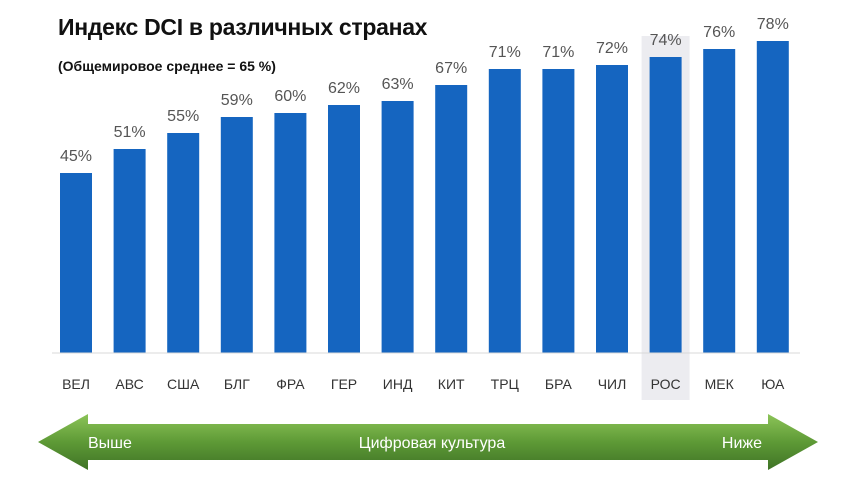 Image resolution: width=854 pixels, height=503 pixels. Describe the element at coordinates (398, 84) in the screenshot. I see `bar-value-label: 63%` at that location.